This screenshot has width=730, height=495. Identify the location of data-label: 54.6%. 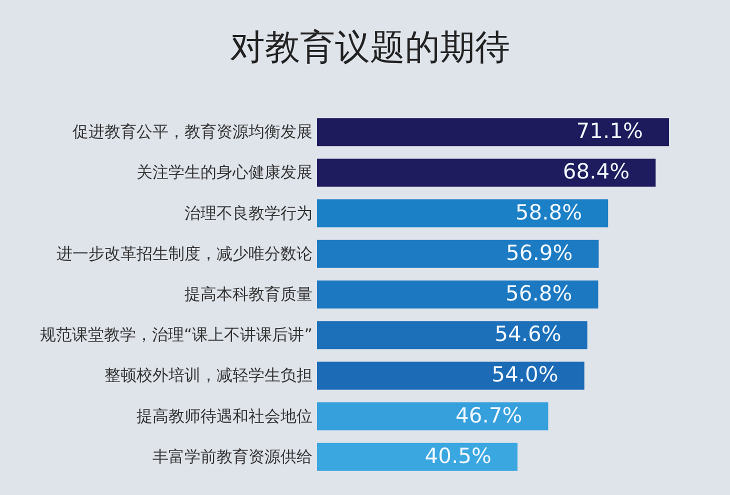
(528, 334).